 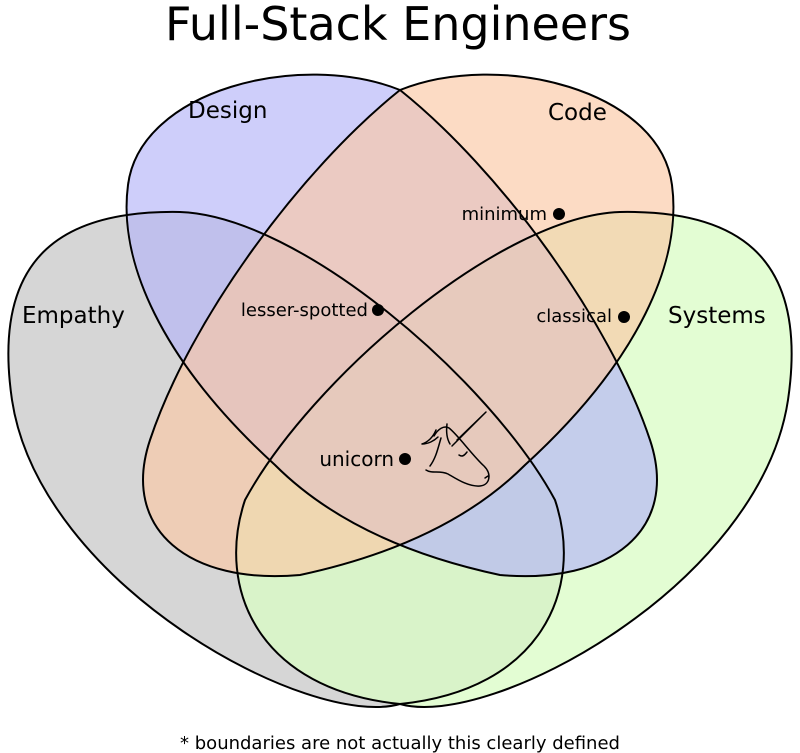 I want to click on point-classical, so click(x=624, y=317).